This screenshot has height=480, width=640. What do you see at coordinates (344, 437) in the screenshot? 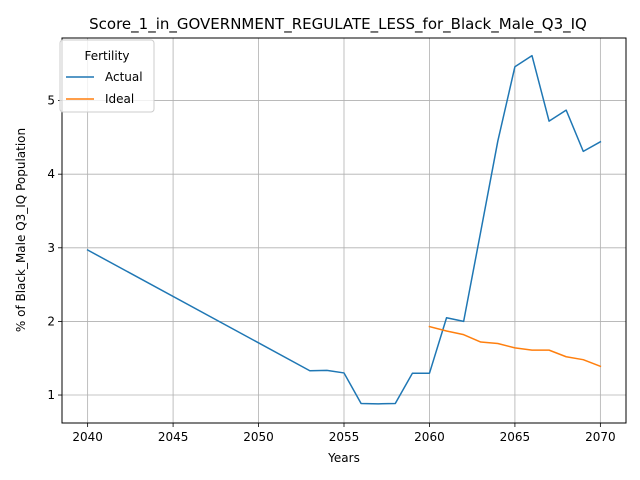
I see `x-tick-label: 2055` at bounding box center [344, 437].